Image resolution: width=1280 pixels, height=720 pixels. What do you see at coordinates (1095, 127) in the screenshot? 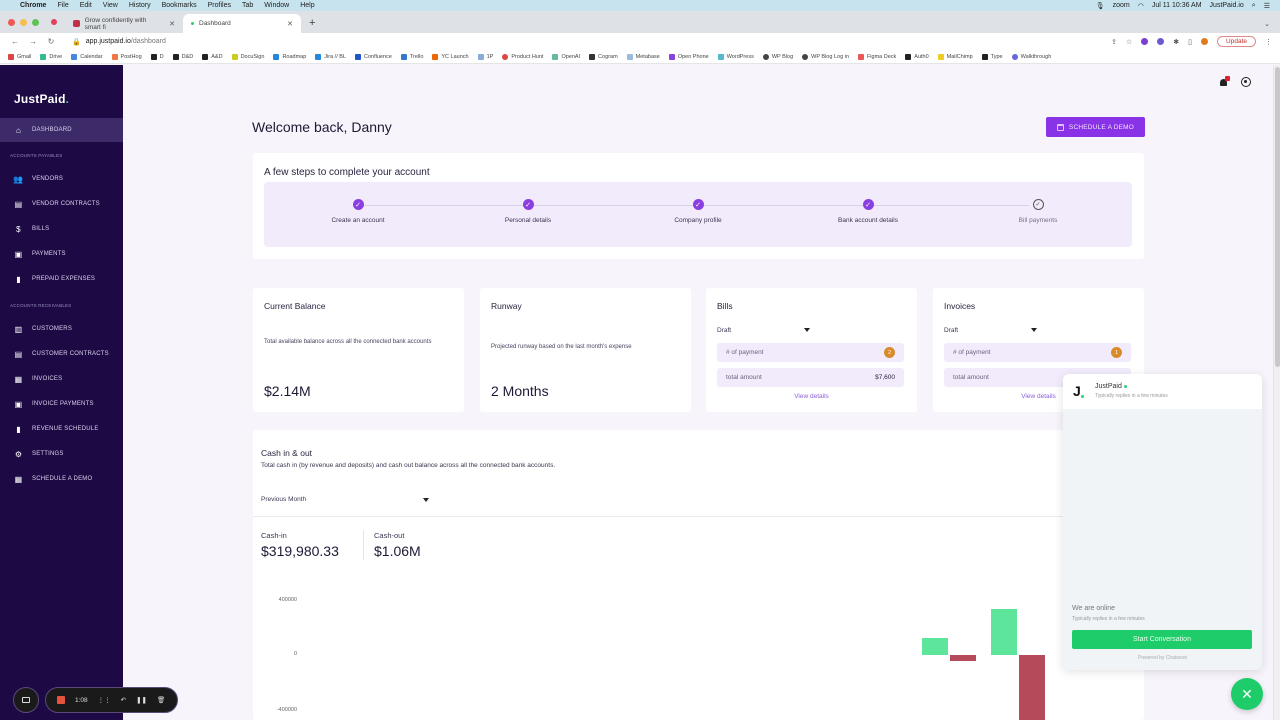
I see `schedule-demo-button: SCHEDULE A DEMO` at bounding box center [1095, 127].